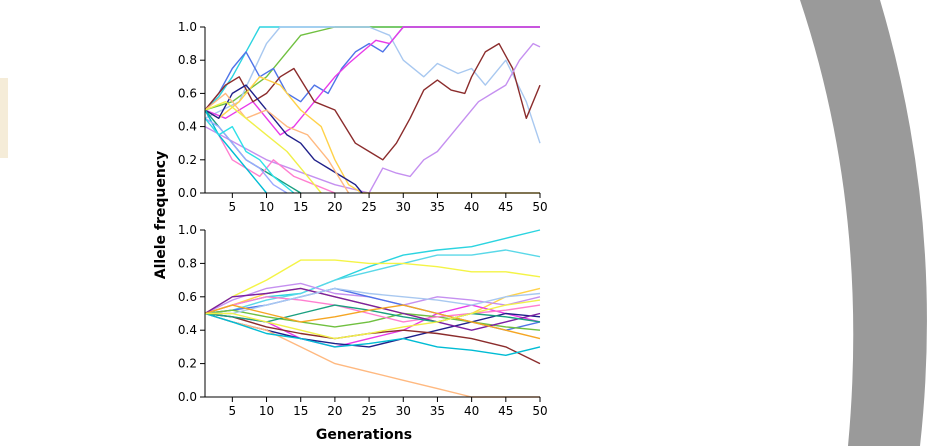 This screenshot has height=446, width=940. Describe the element at coordinates (505, 411) in the screenshot. I see `bottom-x-tick-label: 45` at that location.